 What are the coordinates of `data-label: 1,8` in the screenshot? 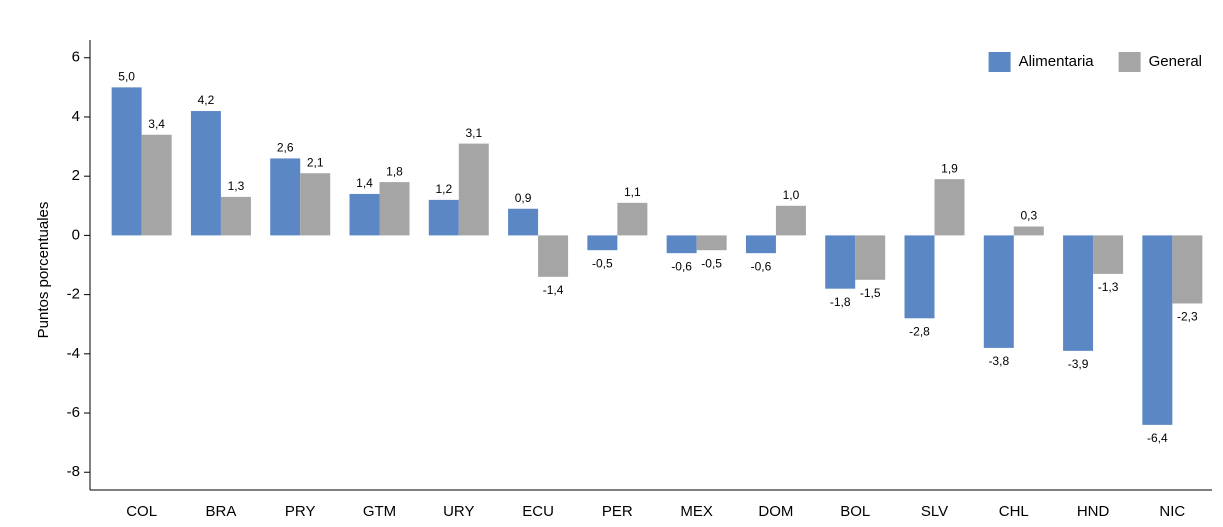 It's located at (394, 171).